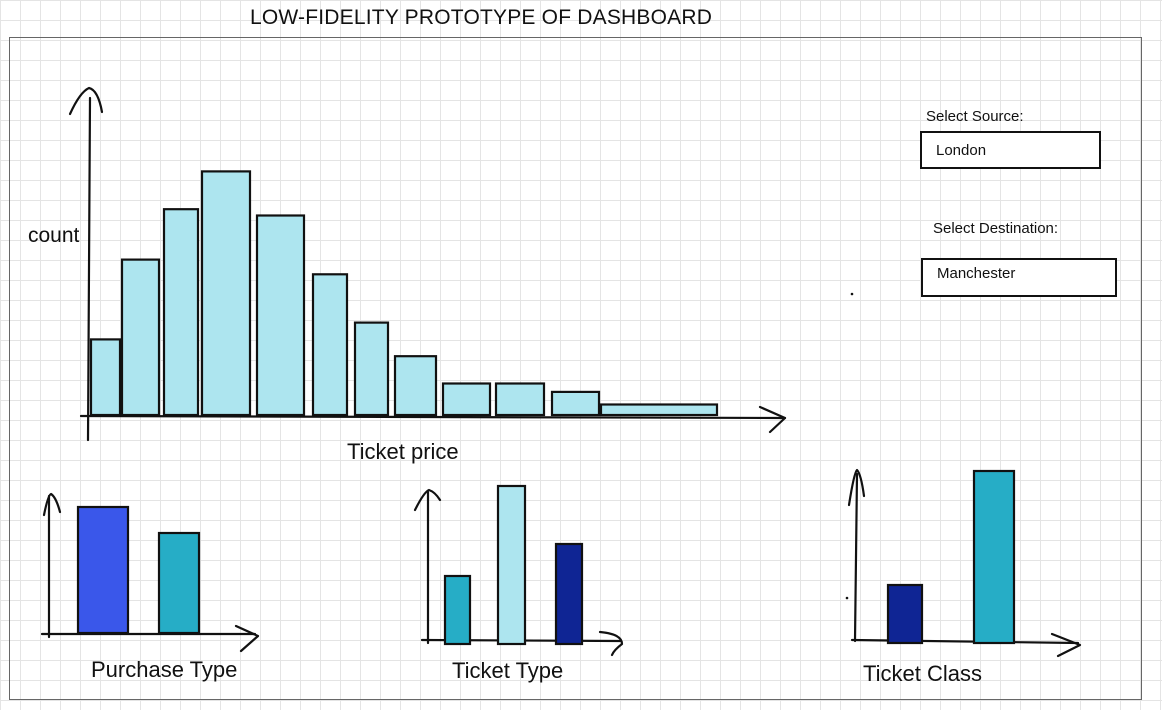 Image resolution: width=1162 pixels, height=710 pixels. What do you see at coordinates (951, 557) in the screenshot?
I see `ticket-class-bars` at bounding box center [951, 557].